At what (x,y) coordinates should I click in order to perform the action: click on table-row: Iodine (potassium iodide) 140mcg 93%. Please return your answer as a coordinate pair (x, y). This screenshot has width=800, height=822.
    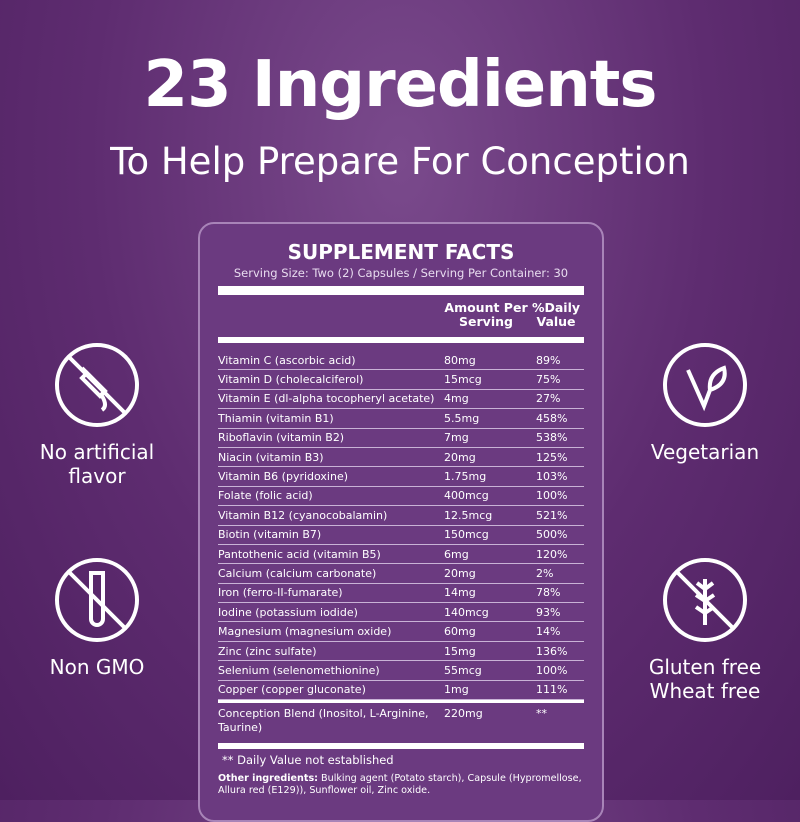
    Looking at the image, I should click on (401, 613).